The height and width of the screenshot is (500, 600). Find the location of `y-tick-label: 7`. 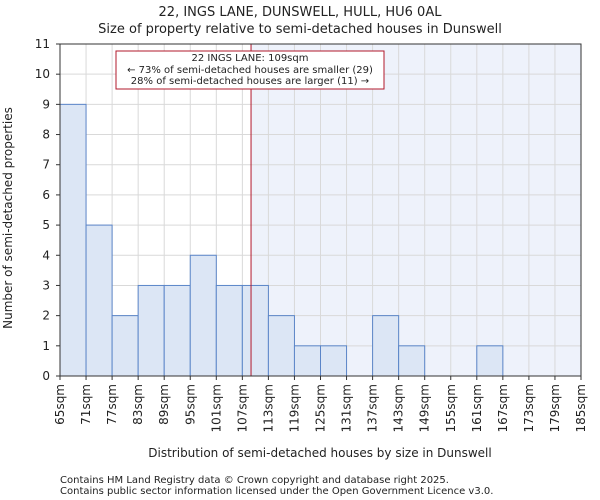

y-tick-label: 7 is located at coordinates (46, 165).